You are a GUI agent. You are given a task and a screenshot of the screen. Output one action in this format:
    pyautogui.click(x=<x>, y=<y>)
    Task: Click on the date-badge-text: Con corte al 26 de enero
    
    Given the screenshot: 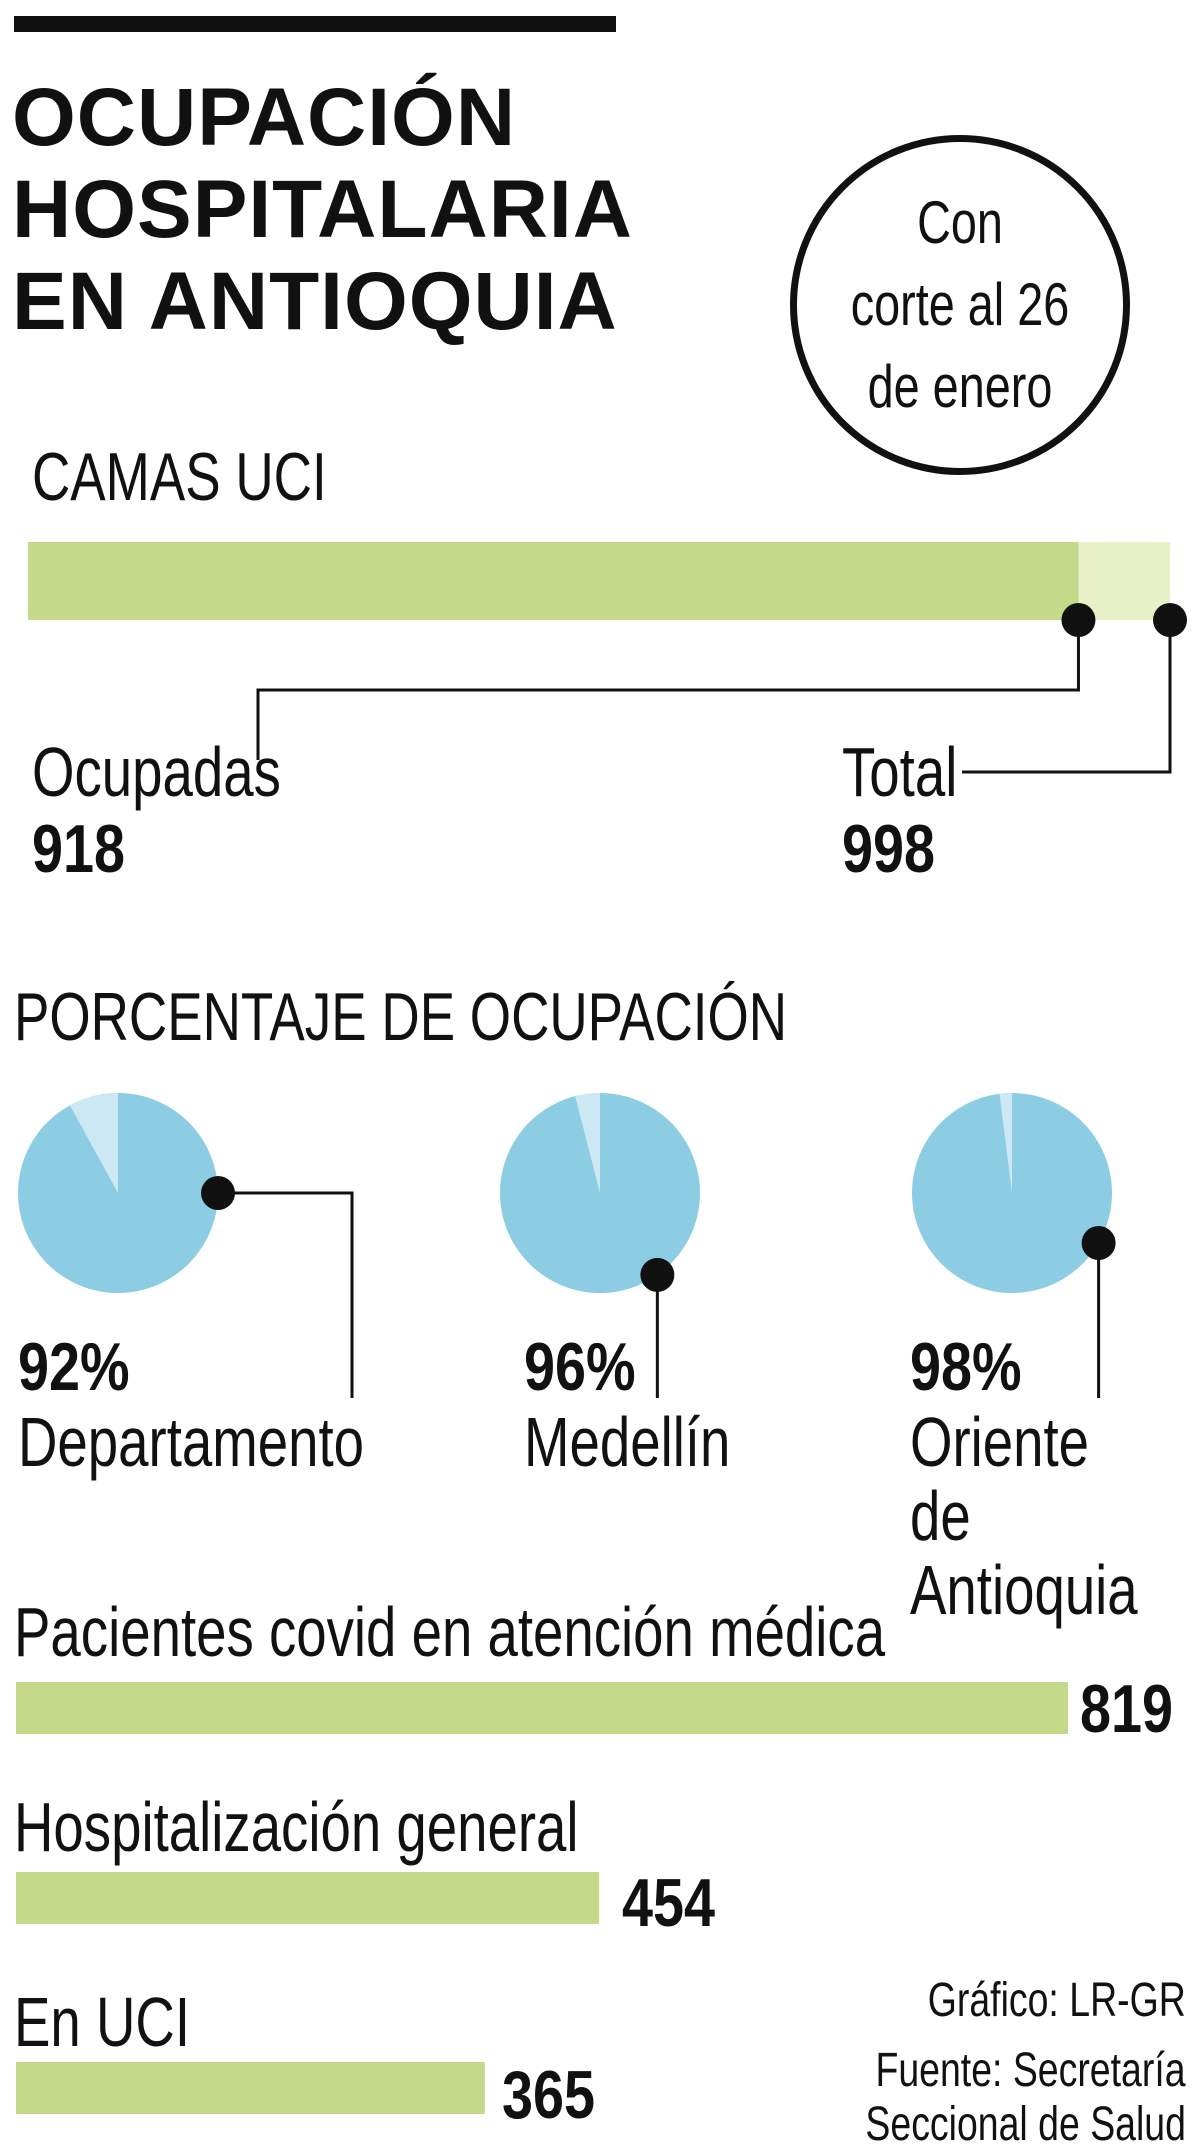 What is the action you would take?
    pyautogui.click(x=960, y=304)
    